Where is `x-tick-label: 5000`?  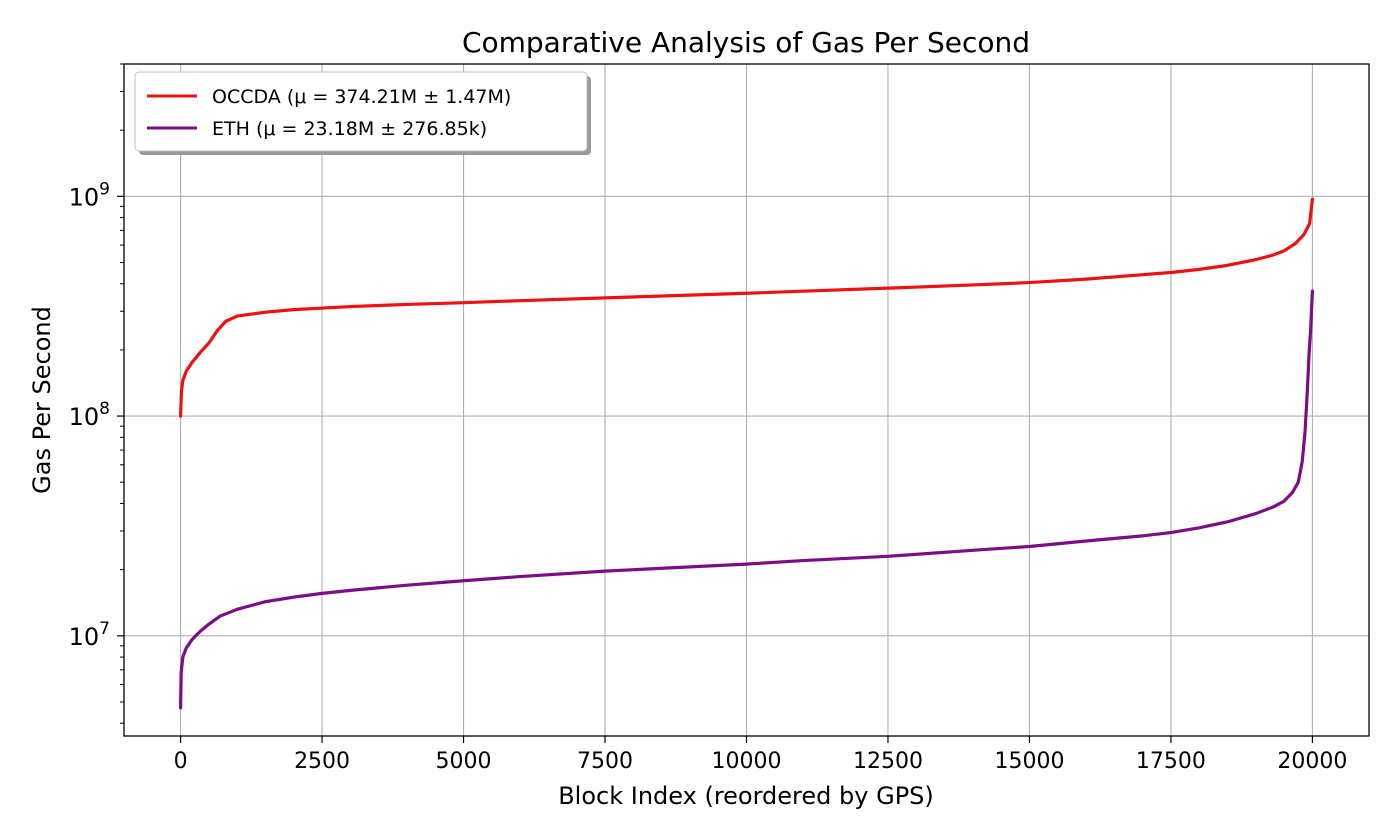 x-tick-label: 5000 is located at coordinates (464, 761).